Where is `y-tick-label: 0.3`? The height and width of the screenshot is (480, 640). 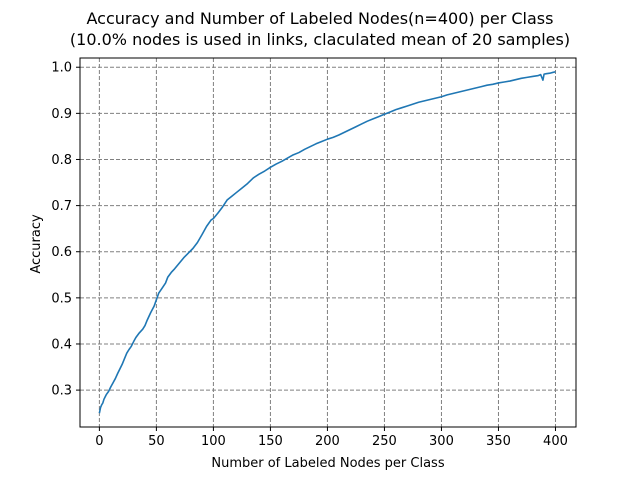 y-tick-label: 0.3 is located at coordinates (61, 391).